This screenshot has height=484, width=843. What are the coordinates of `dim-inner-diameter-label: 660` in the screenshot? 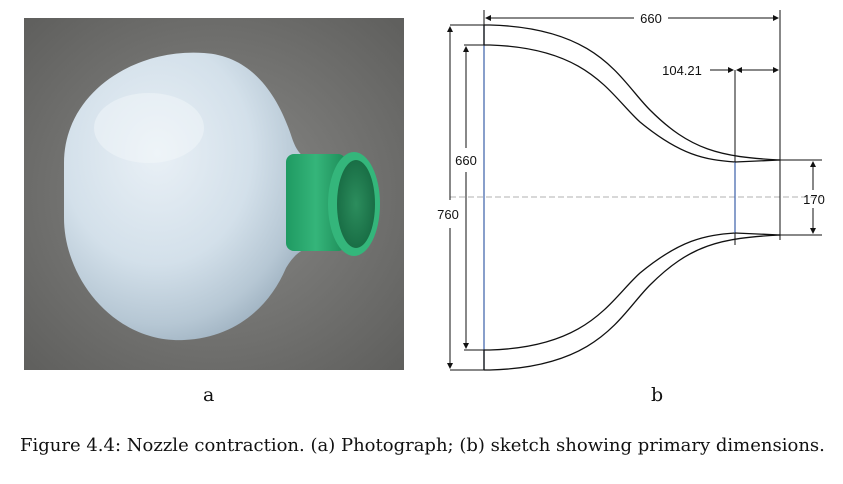 It's located at (466, 160).